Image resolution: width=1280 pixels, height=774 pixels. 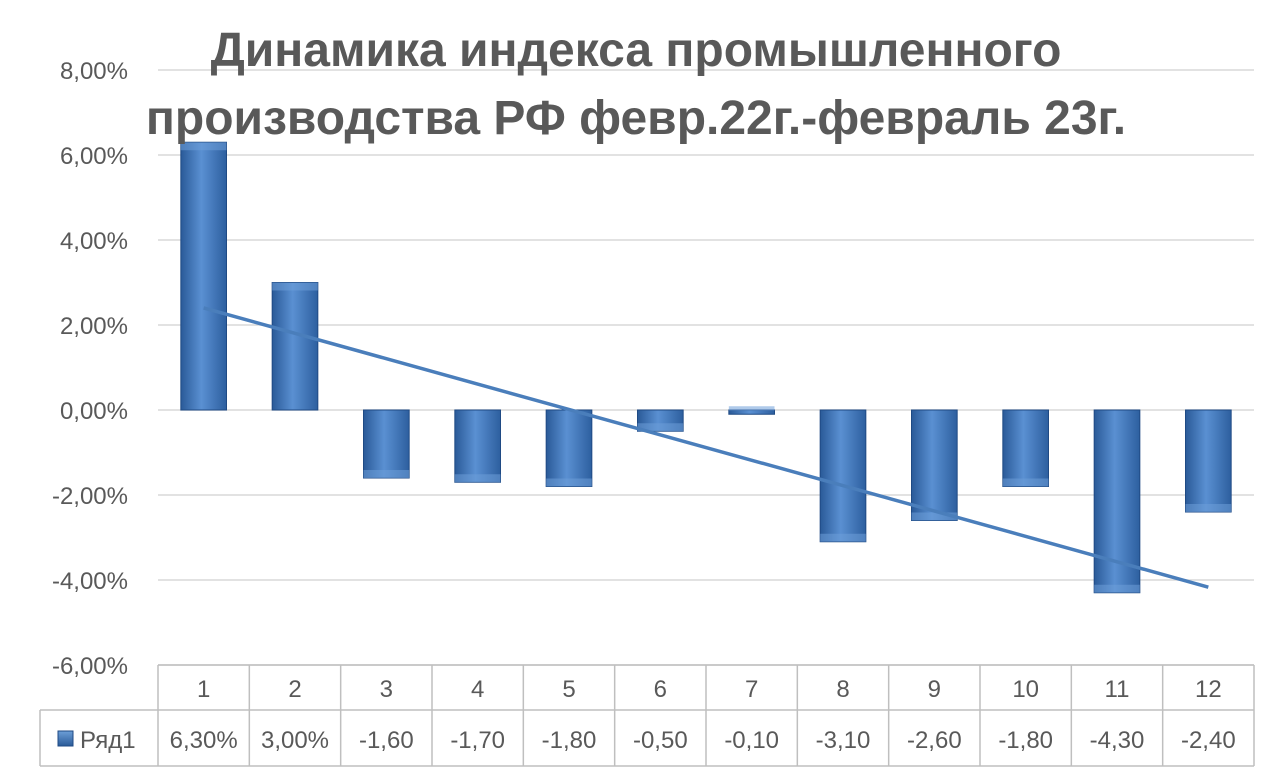 I want to click on chart-title-line-2: производства РФ февр.22г.-февраль 23г., so click(x=636, y=118).